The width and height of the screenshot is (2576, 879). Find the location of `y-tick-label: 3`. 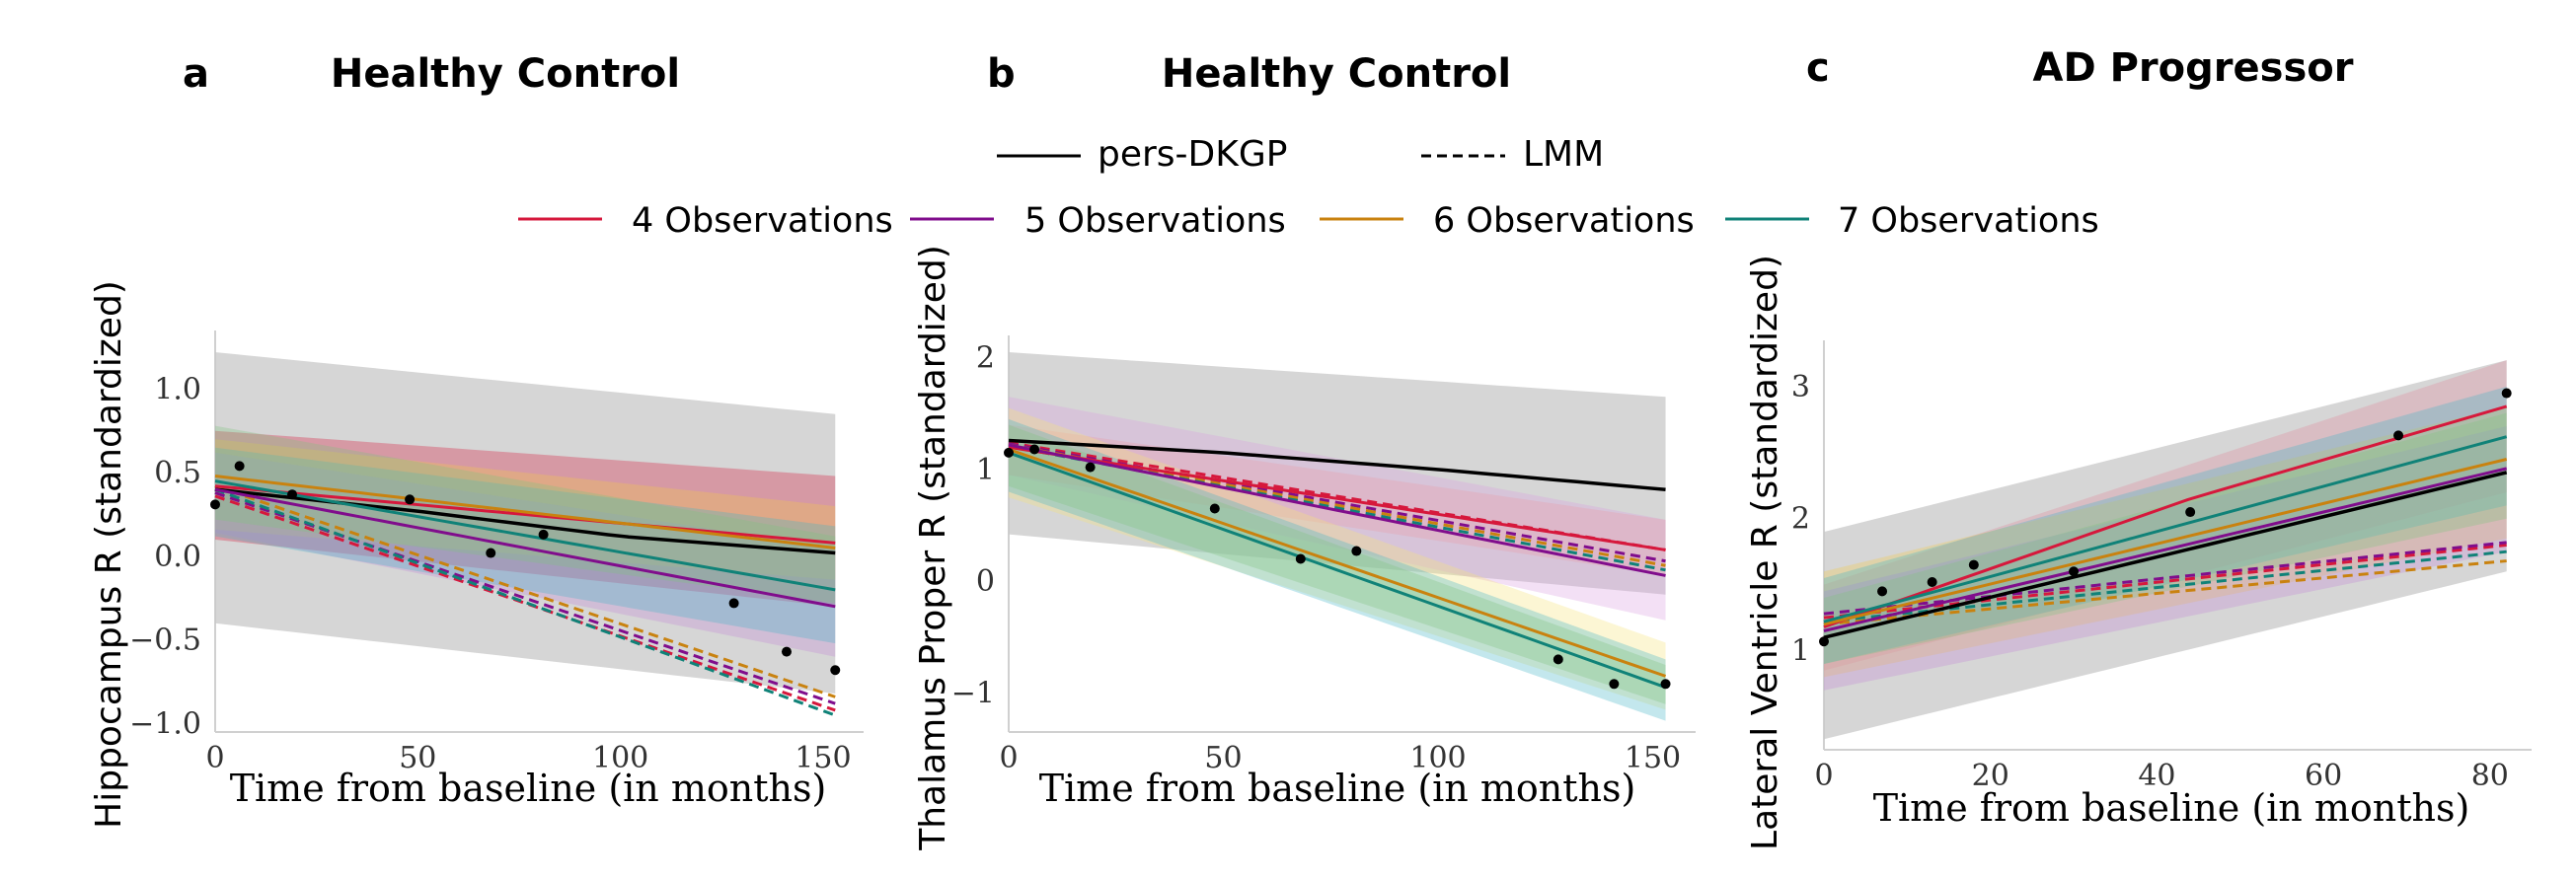

y-tick-label: 3 is located at coordinates (1800, 387).